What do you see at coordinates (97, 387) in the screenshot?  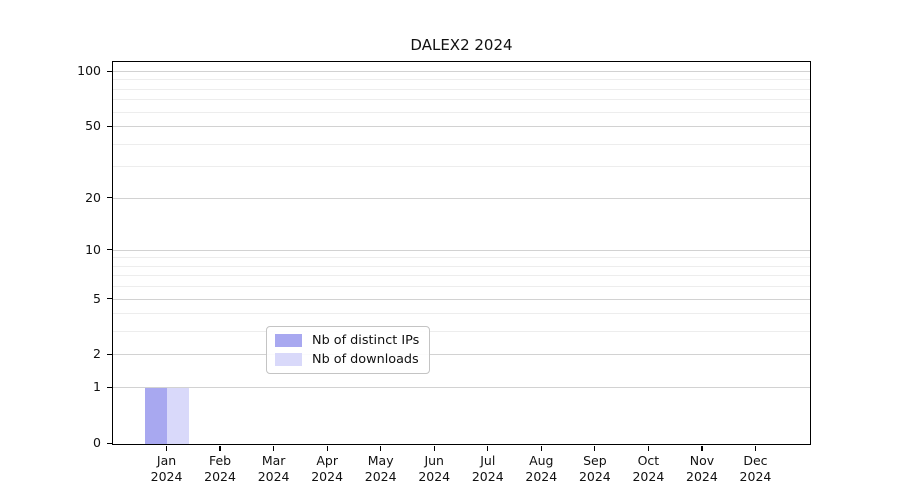 I see `y-tick-label: 1` at bounding box center [97, 387].